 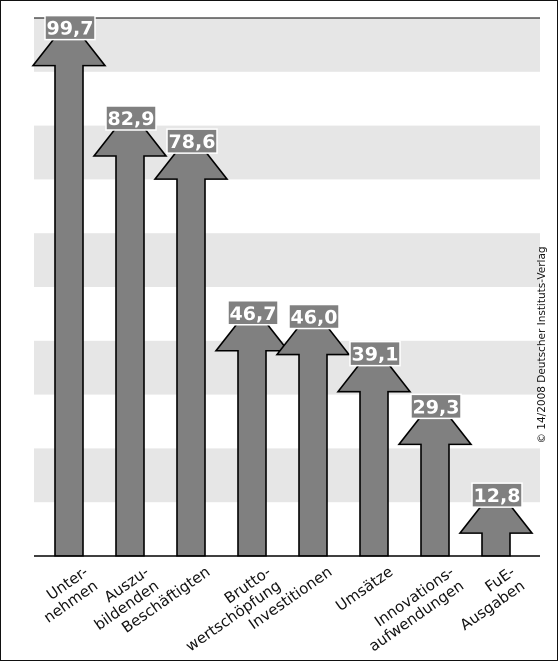 I want to click on value-label: 82,9, so click(x=131, y=119).